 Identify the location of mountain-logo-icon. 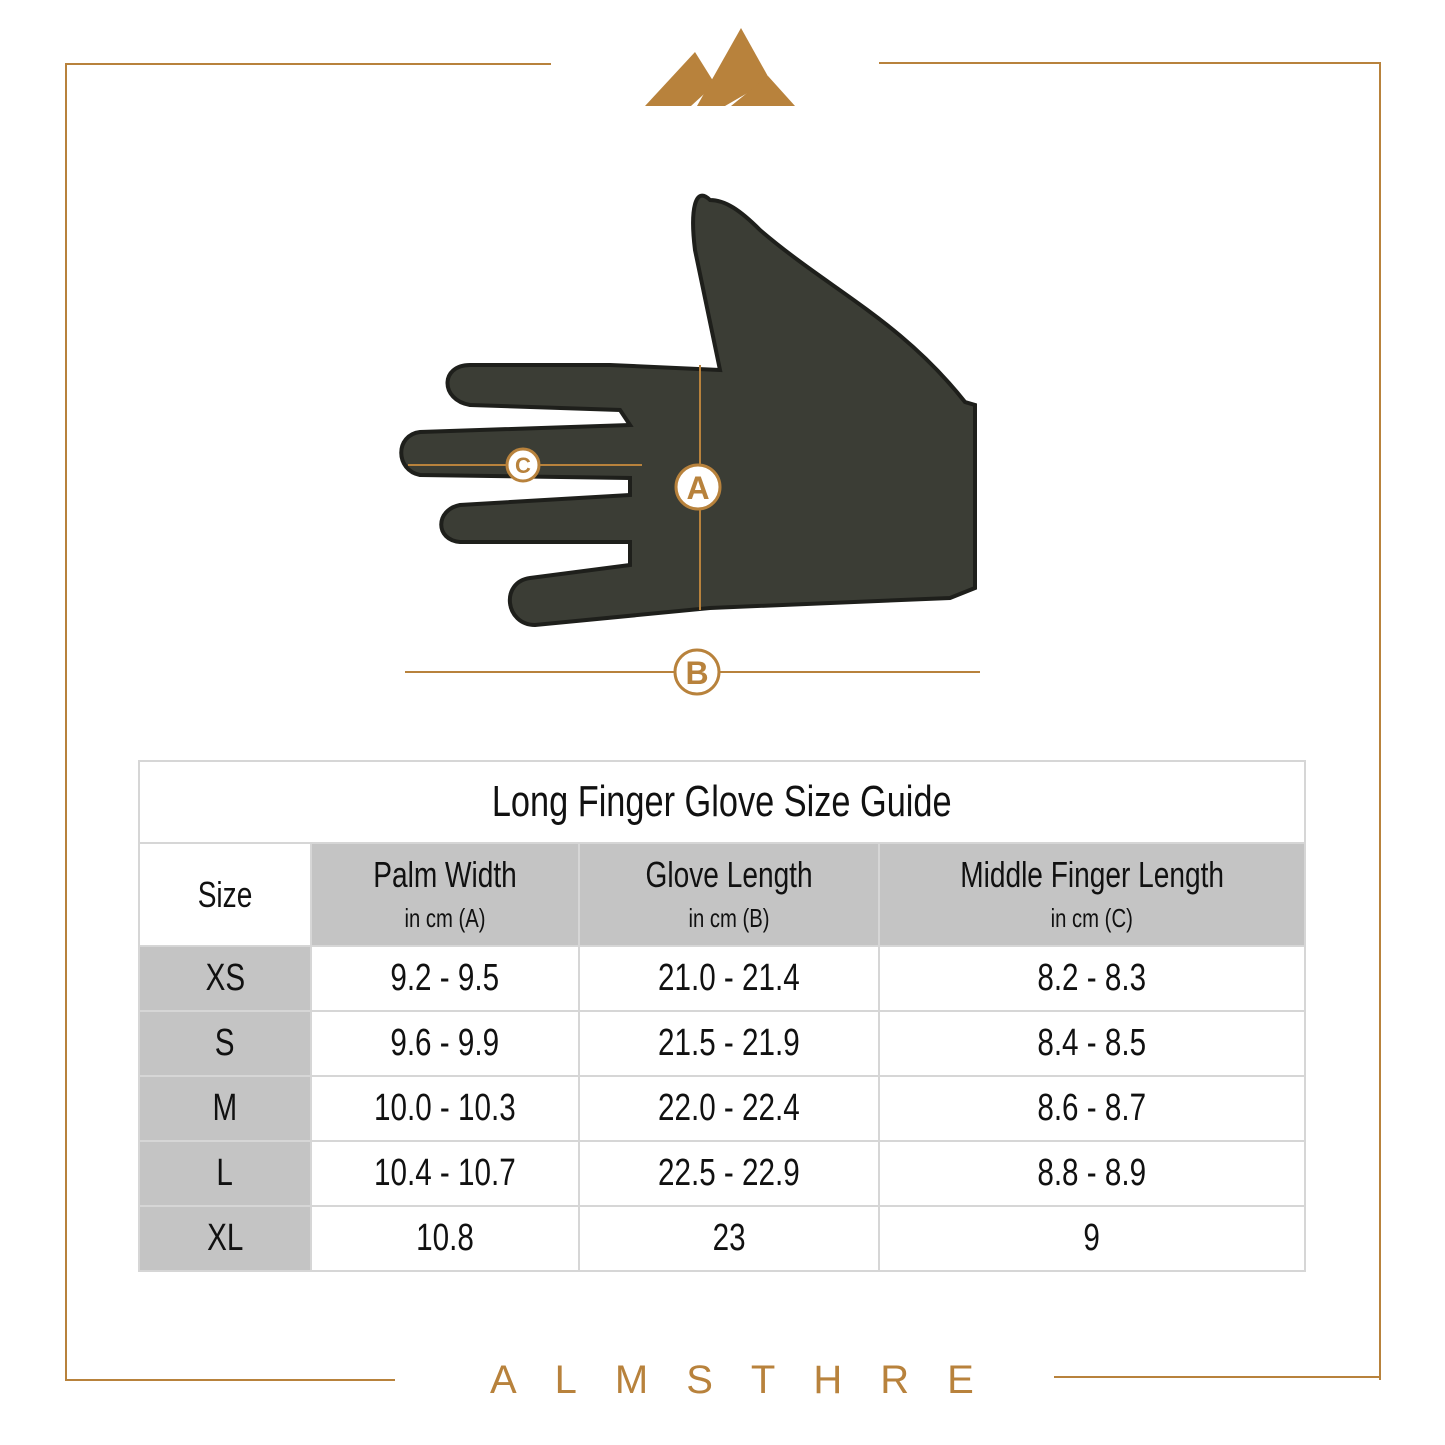
(720, 67).